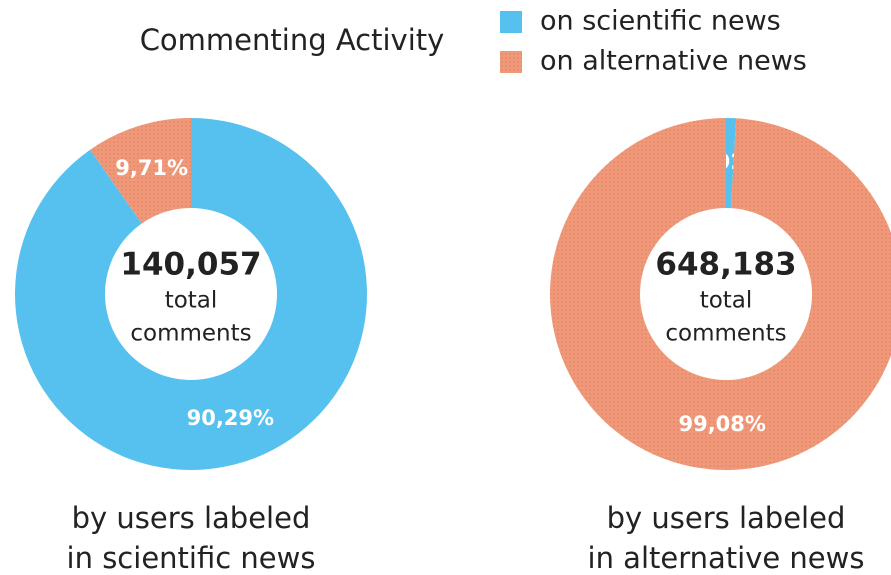 This screenshot has height=575, width=891. I want to click on center-total: 140,057, so click(190, 265).